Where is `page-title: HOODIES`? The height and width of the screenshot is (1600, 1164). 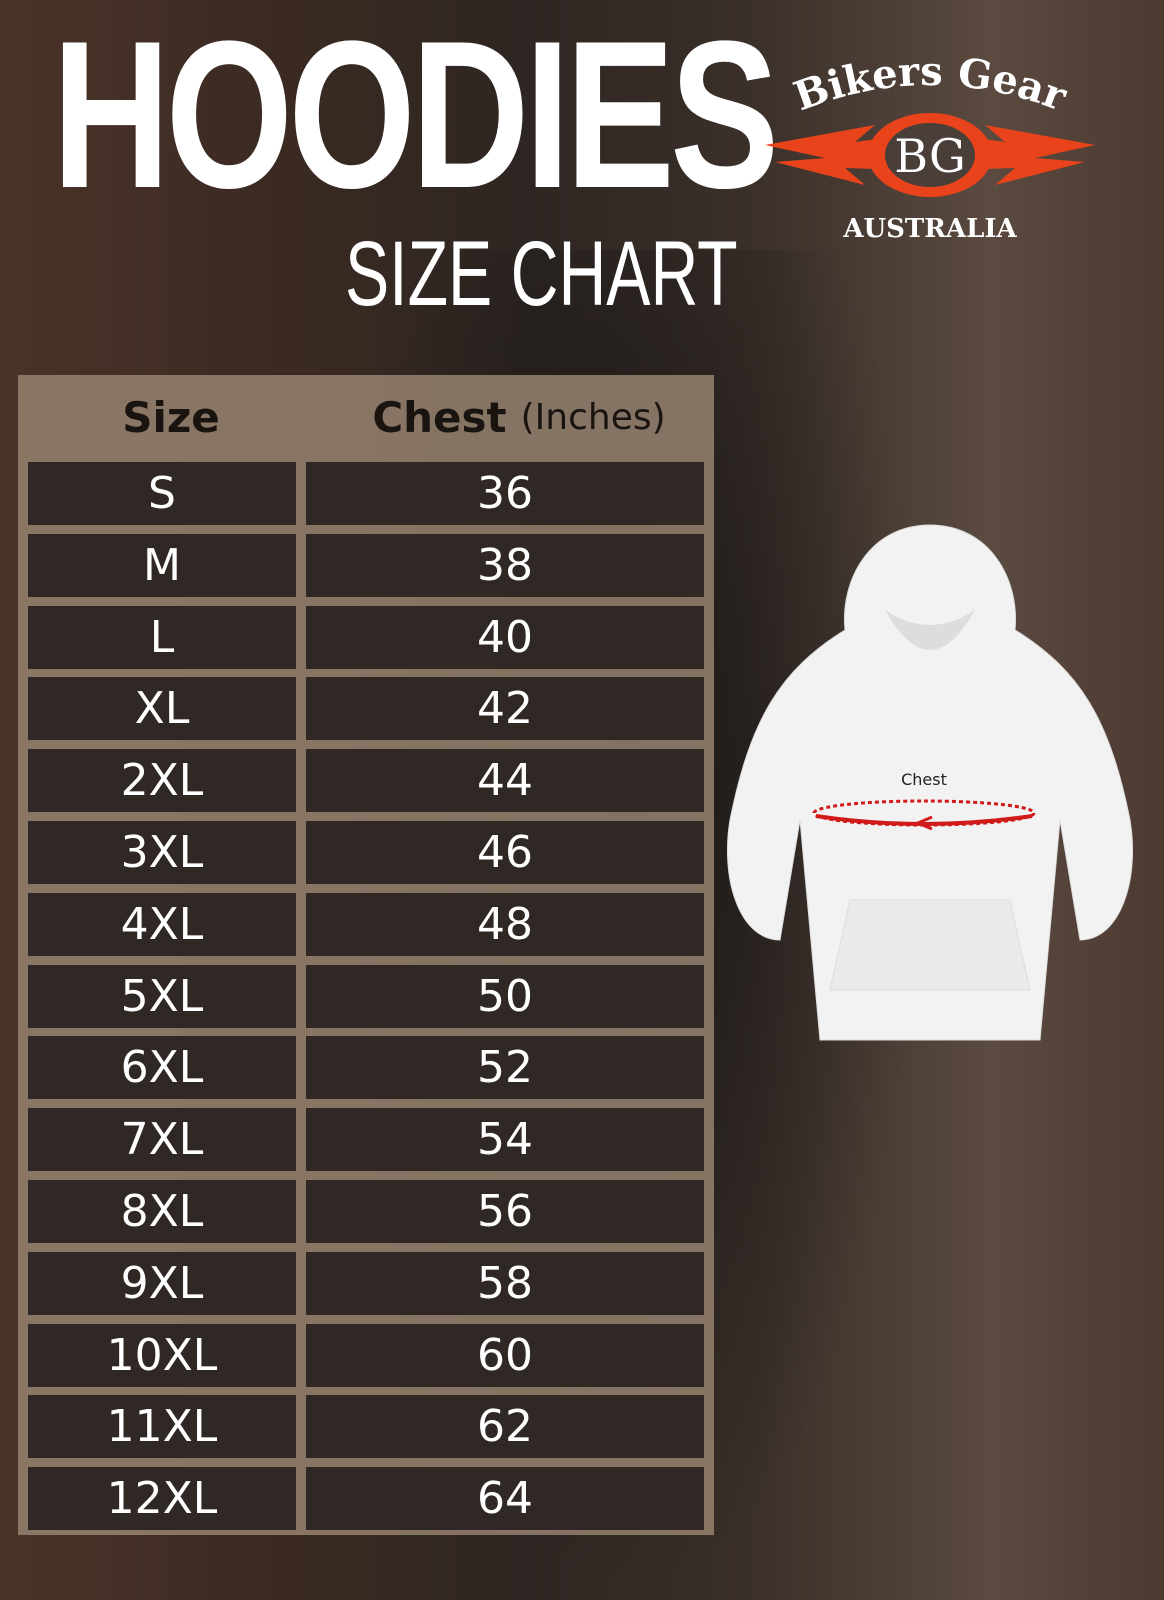
page-title: HOODIES is located at coordinates (415, 116).